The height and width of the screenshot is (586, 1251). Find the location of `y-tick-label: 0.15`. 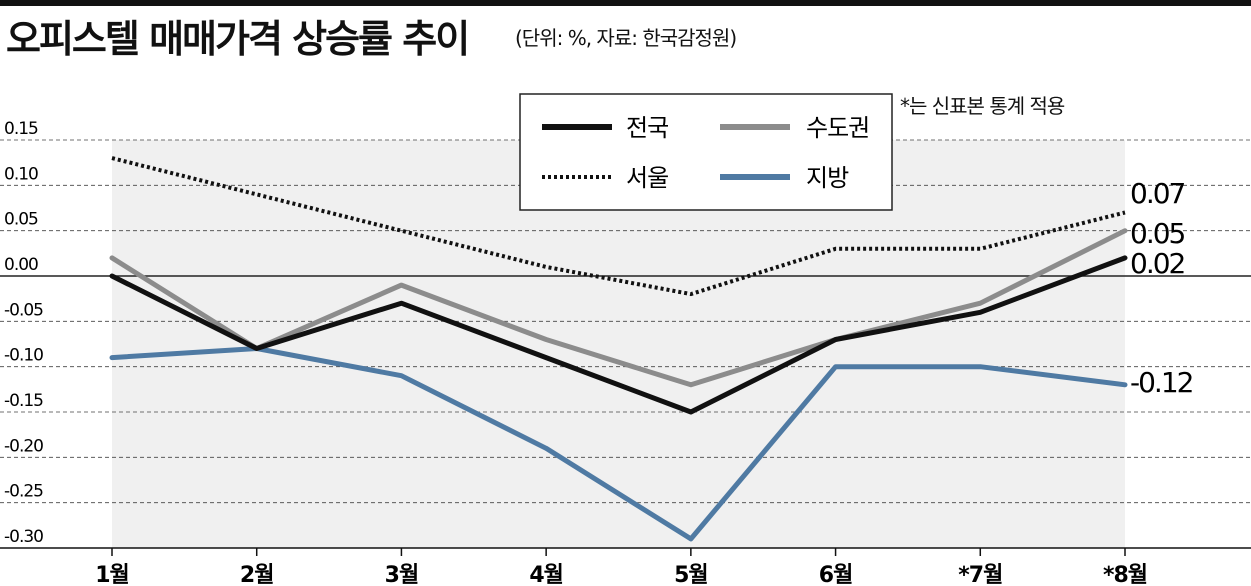

y-tick-label: 0.15 is located at coordinates (21, 129).